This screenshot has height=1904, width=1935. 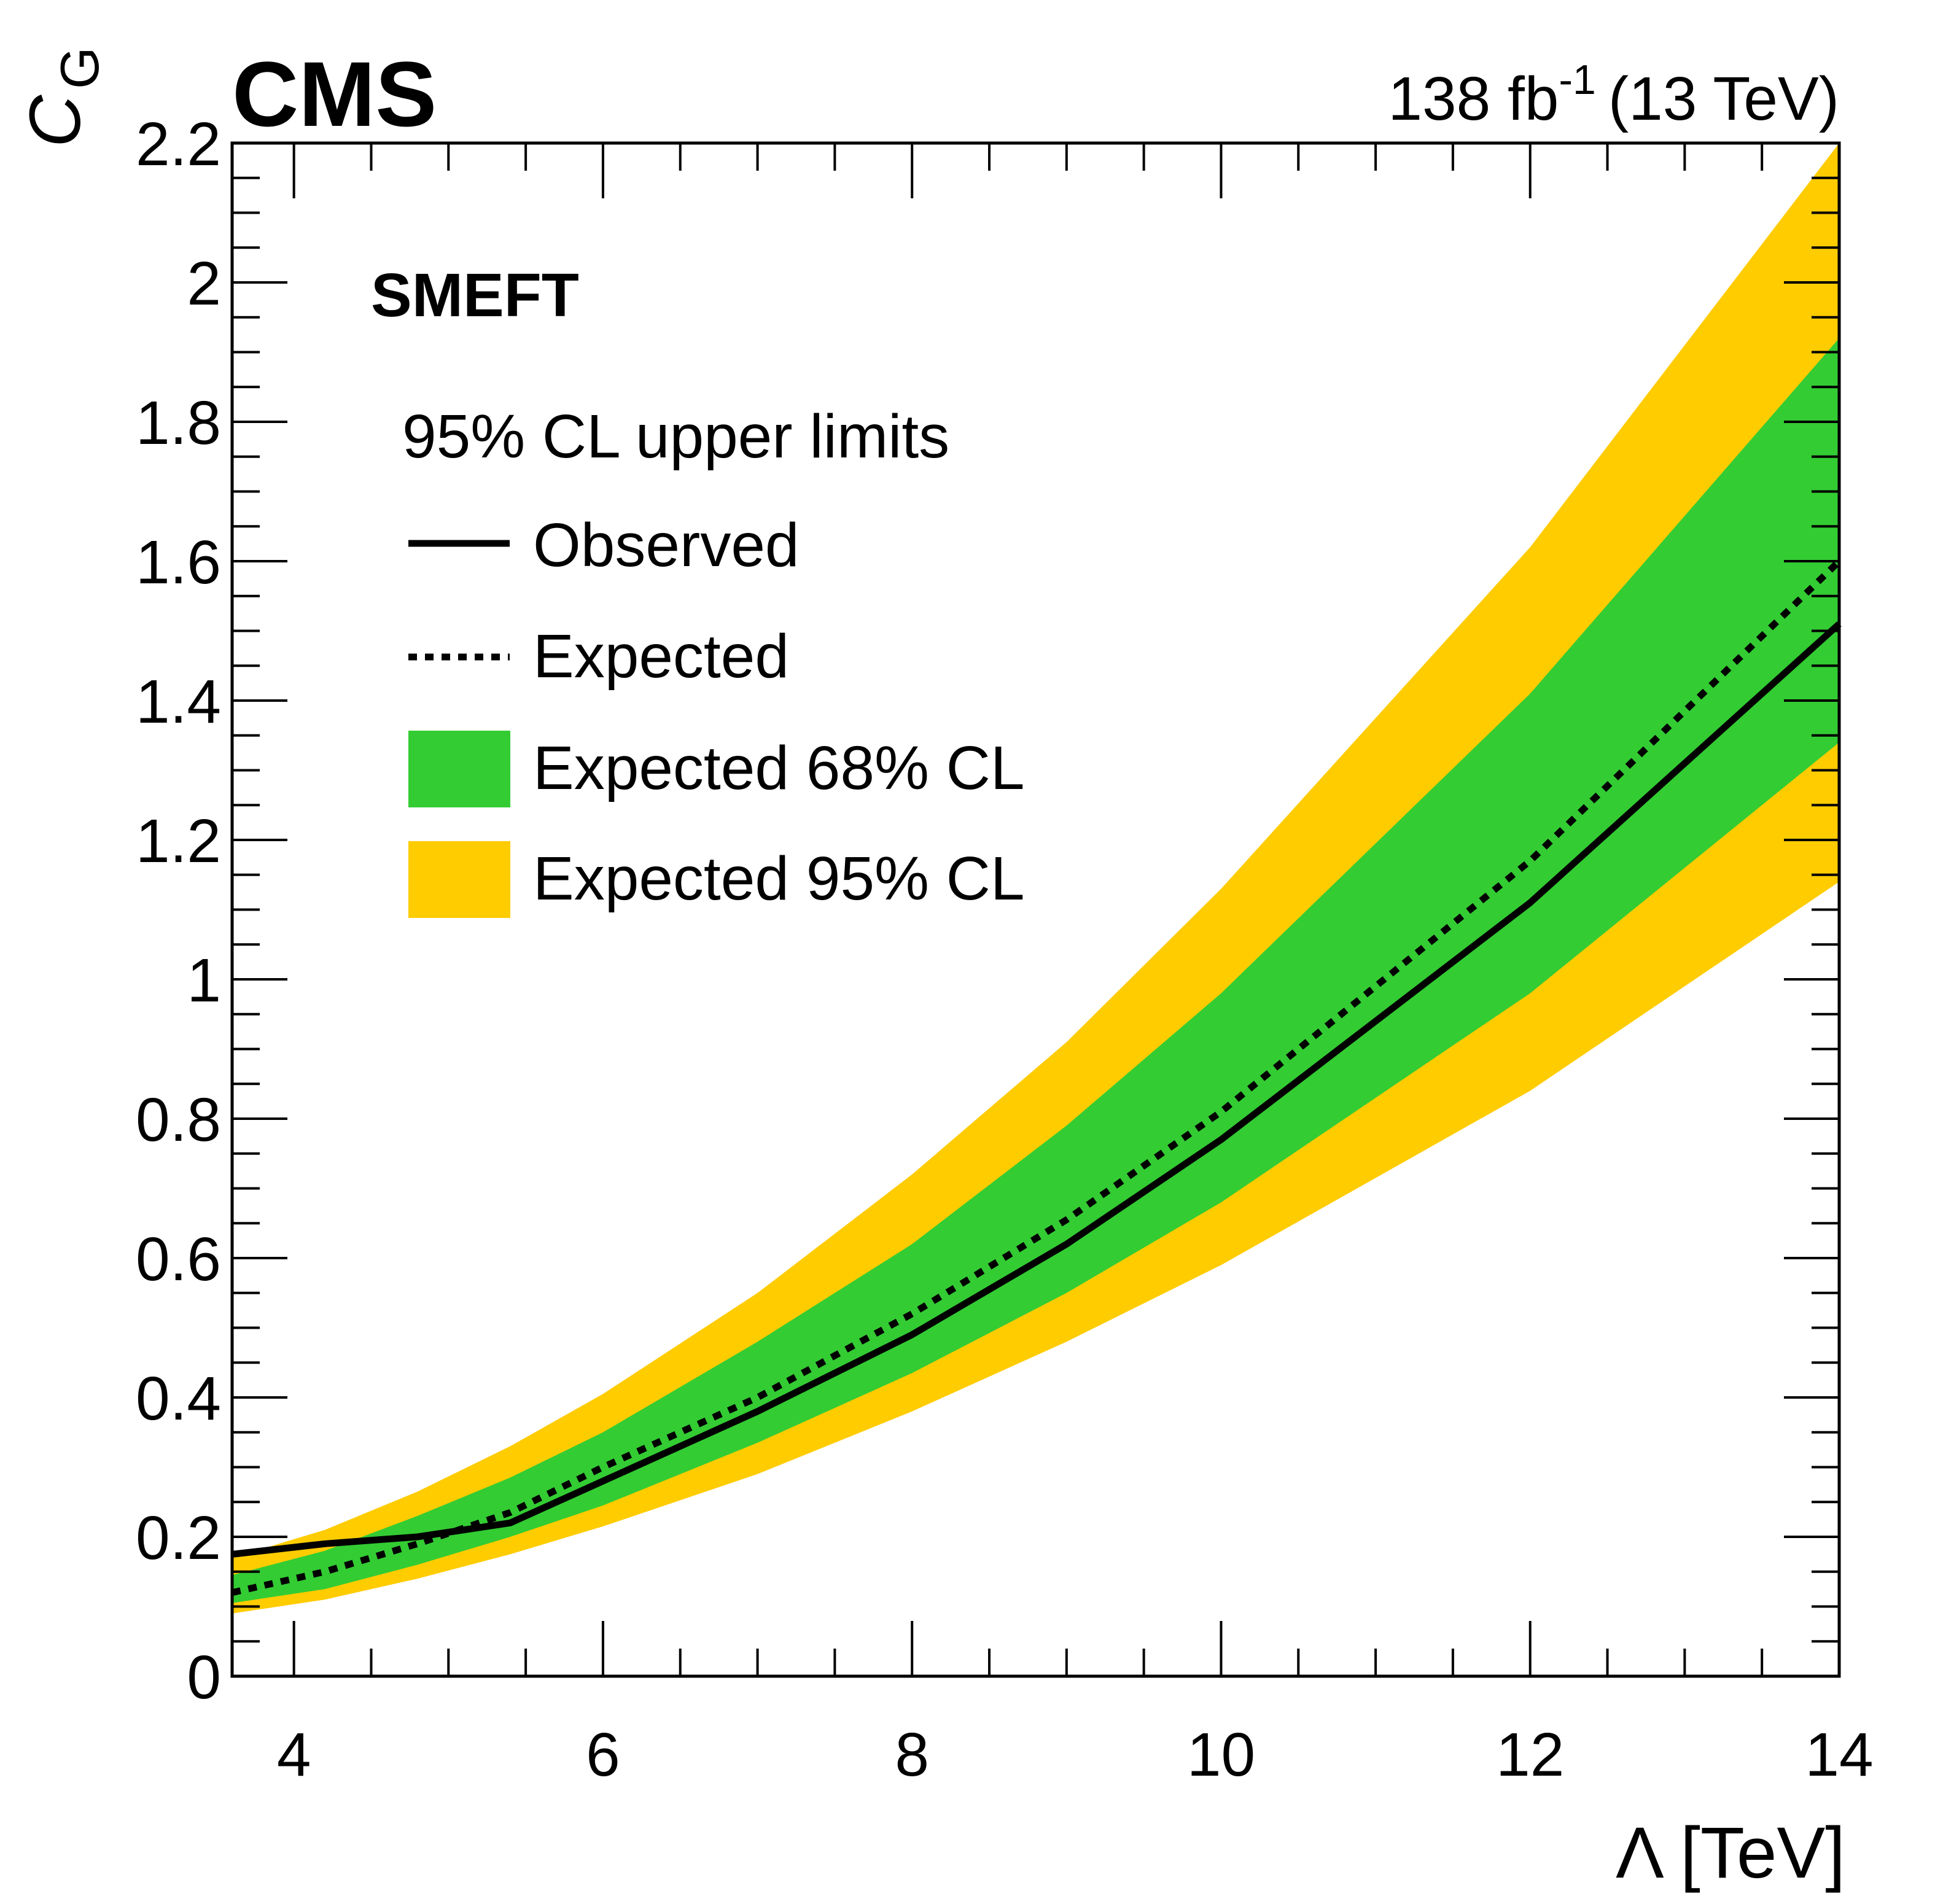 What do you see at coordinates (912, 1754) in the screenshot?
I see `x-tick-label: 8` at bounding box center [912, 1754].